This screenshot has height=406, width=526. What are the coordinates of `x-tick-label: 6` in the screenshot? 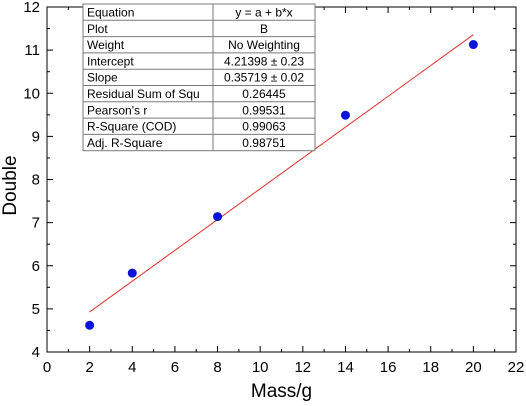 It's located at (175, 367).